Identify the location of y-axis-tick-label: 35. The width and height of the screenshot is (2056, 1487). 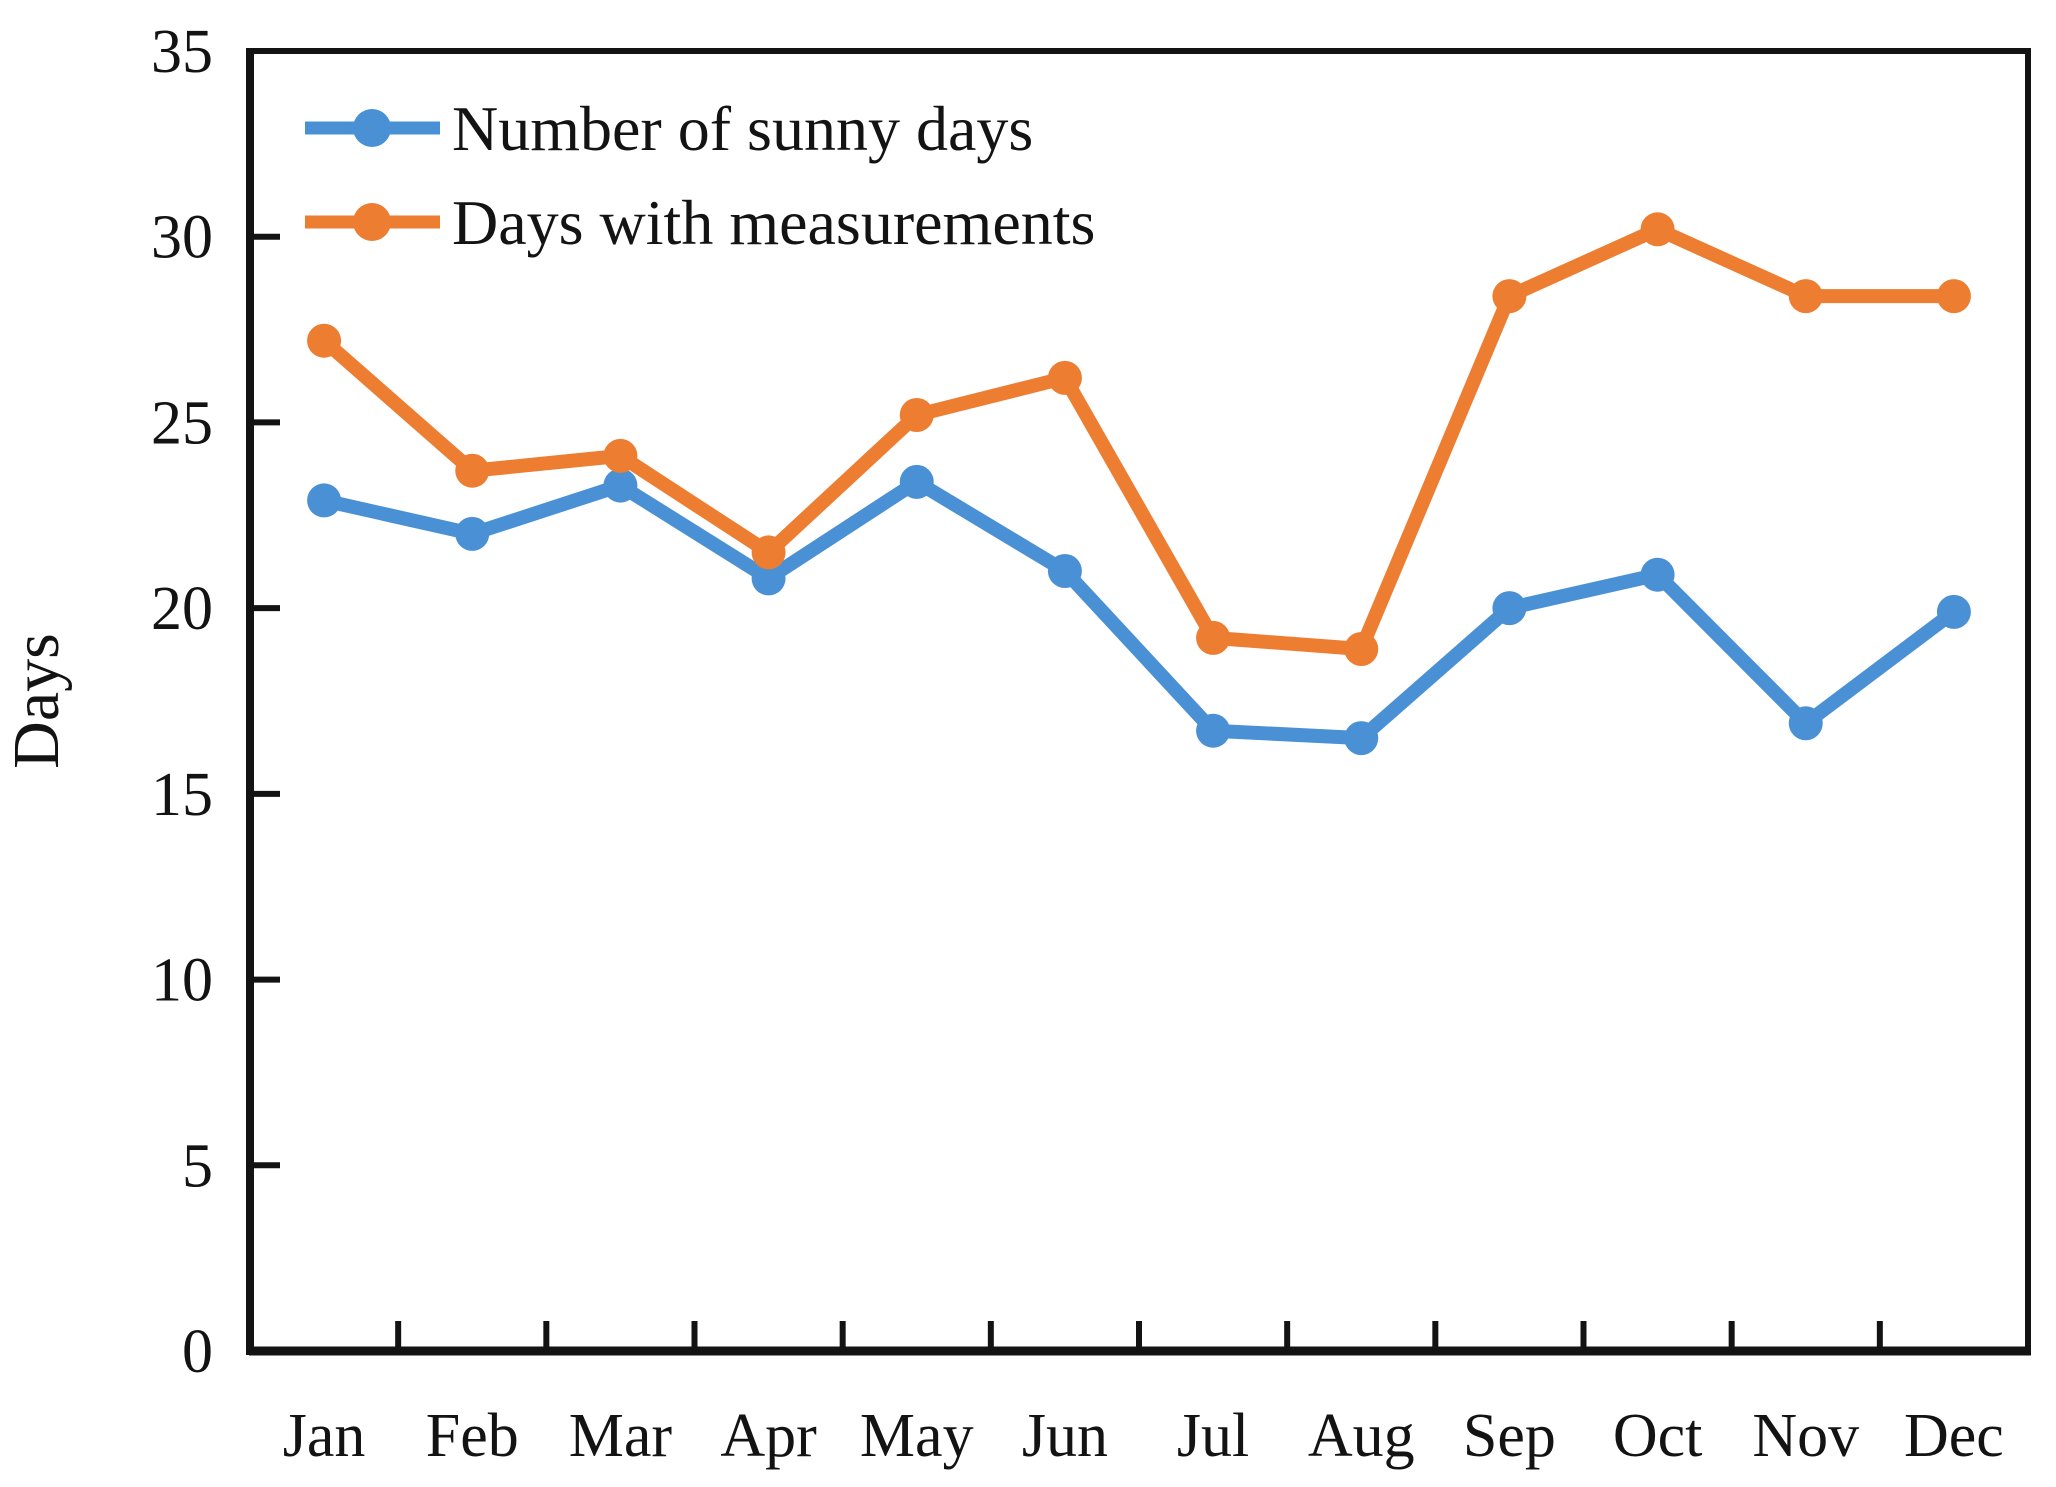
(182, 52).